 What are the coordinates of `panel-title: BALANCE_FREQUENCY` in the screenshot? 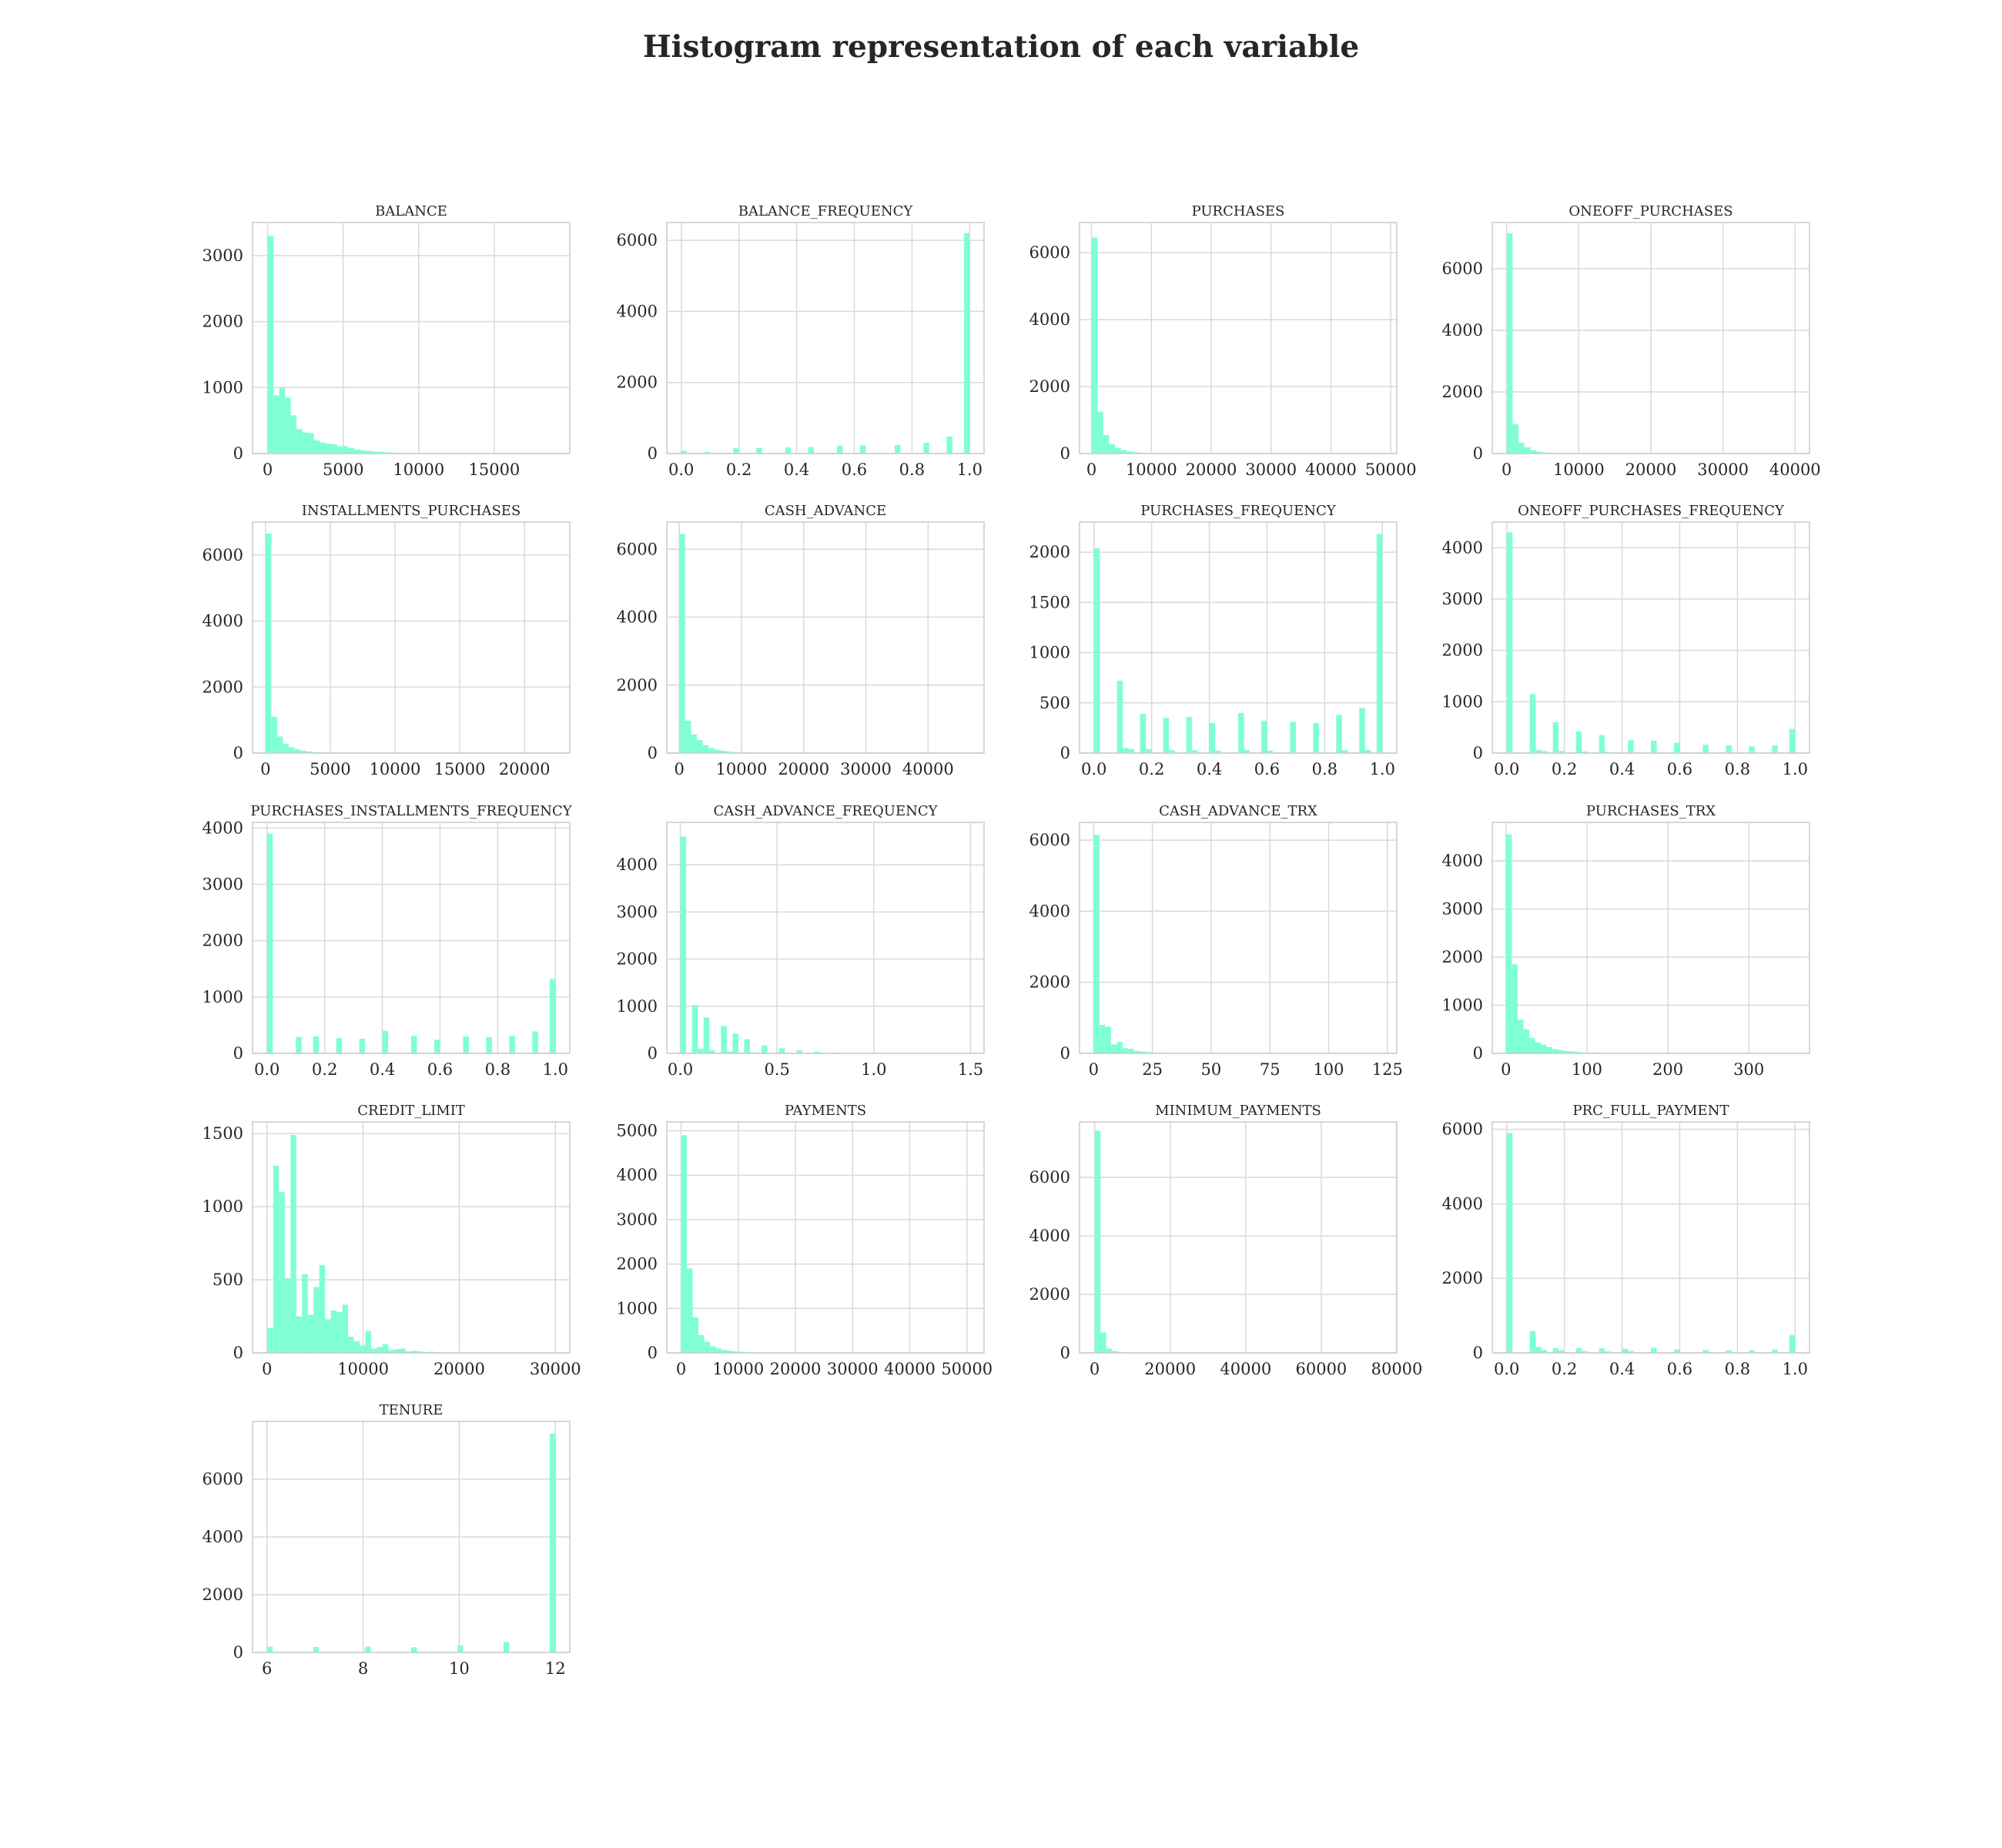 It's located at (826, 211).